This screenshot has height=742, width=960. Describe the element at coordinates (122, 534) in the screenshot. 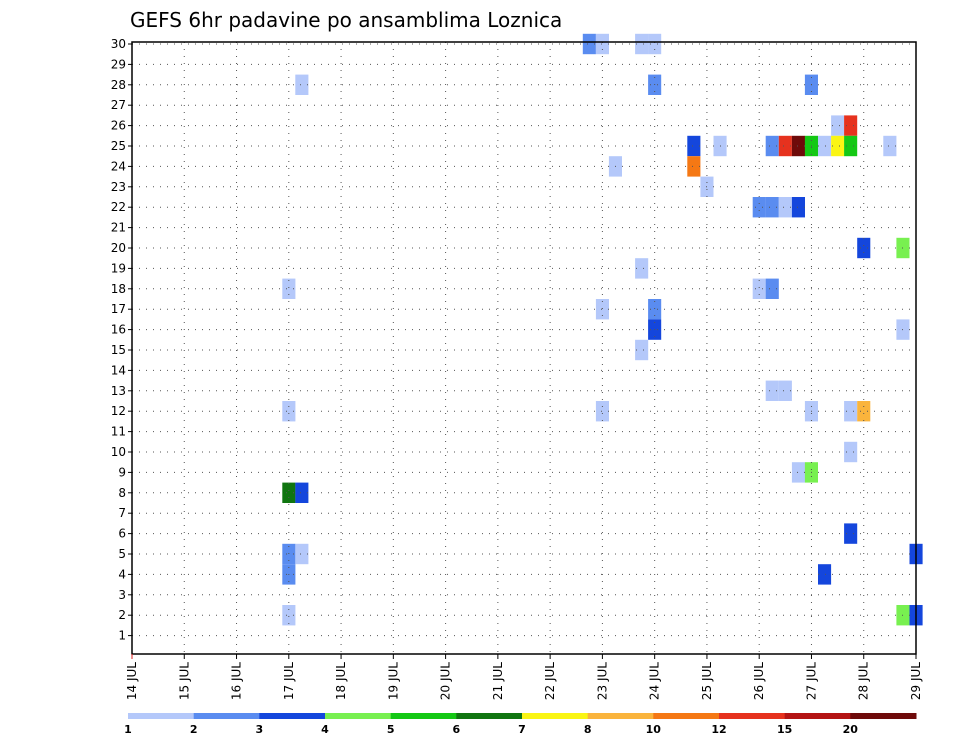

I see `y-tick-label: 6` at that location.